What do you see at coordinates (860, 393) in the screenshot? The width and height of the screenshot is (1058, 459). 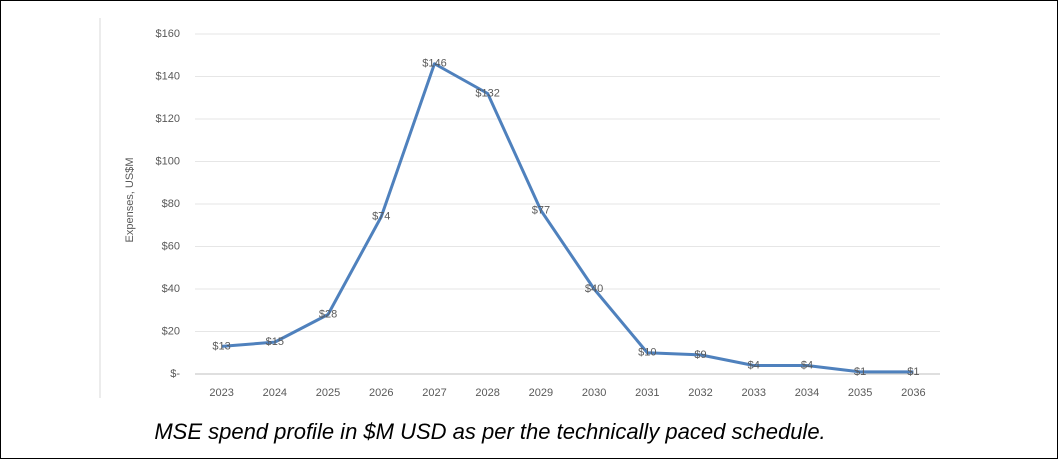 I see `x-tick-label: 2035` at bounding box center [860, 393].